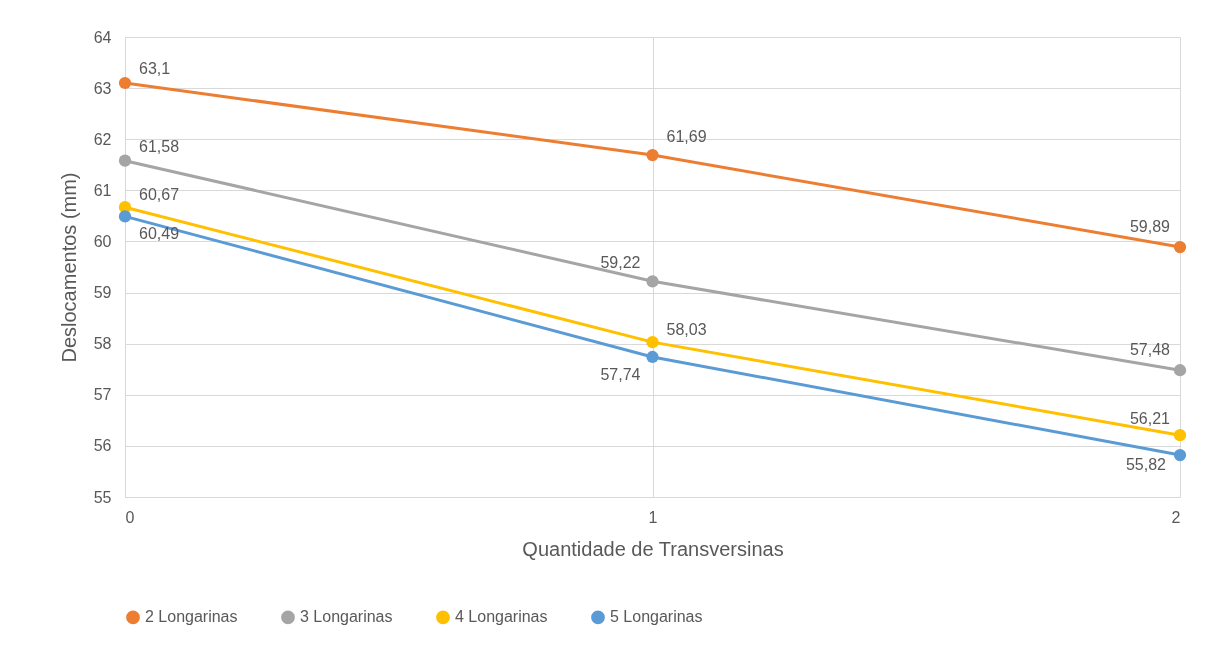 The height and width of the screenshot is (669, 1216). I want to click on data-label: 60,49, so click(159, 234).